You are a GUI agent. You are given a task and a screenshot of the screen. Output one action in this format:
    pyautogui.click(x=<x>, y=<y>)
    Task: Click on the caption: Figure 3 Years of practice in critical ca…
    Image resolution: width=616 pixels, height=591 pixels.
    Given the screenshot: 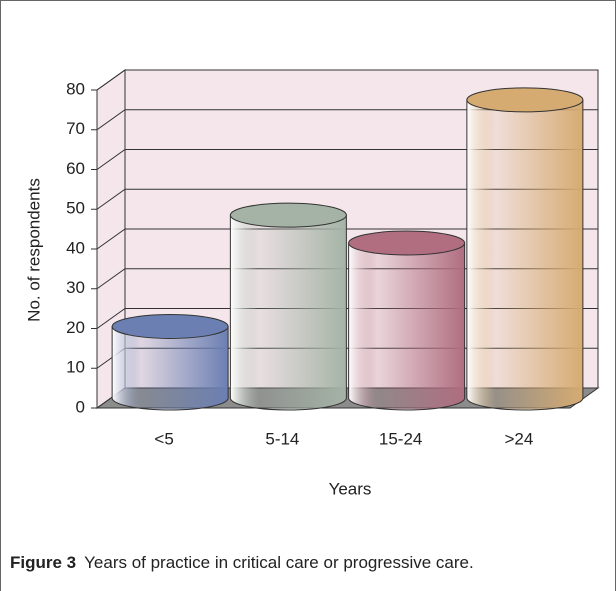 What is the action you would take?
    pyautogui.click(x=242, y=562)
    